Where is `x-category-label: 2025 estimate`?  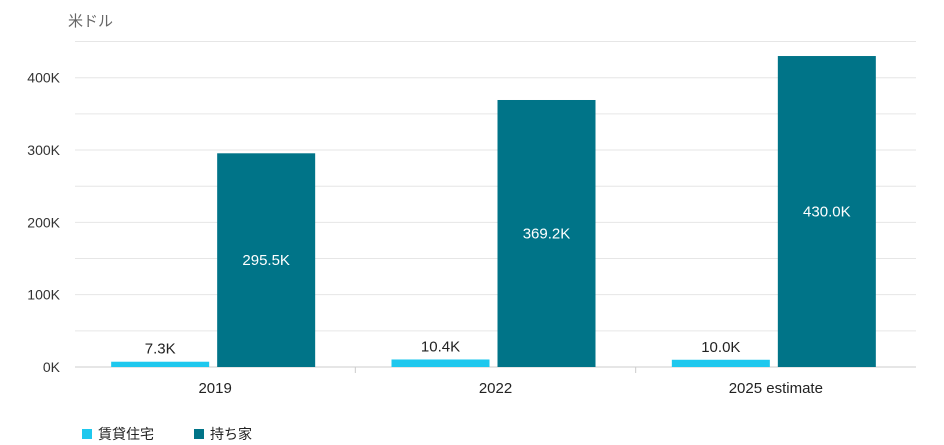 x-category-label: 2025 estimate is located at coordinates (776, 388).